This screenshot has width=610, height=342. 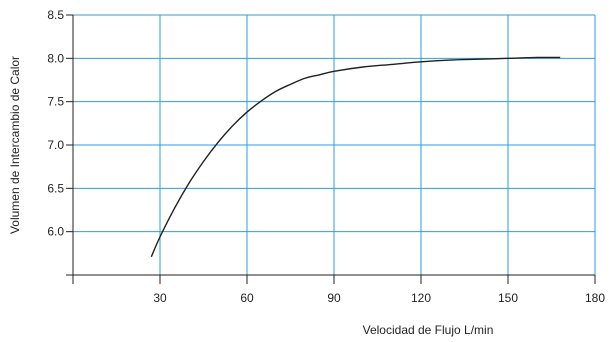 I want to click on x-tick-label-150: 150, so click(x=508, y=298).